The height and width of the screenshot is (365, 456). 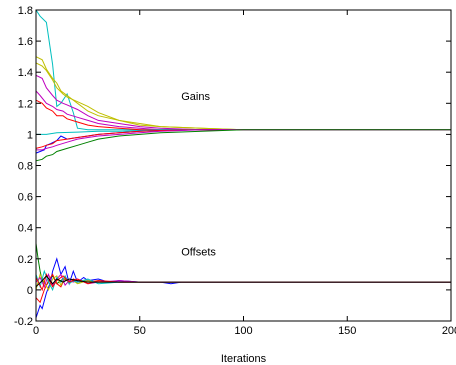 I want to click on y-tick-label: 1, so click(x=30, y=135).